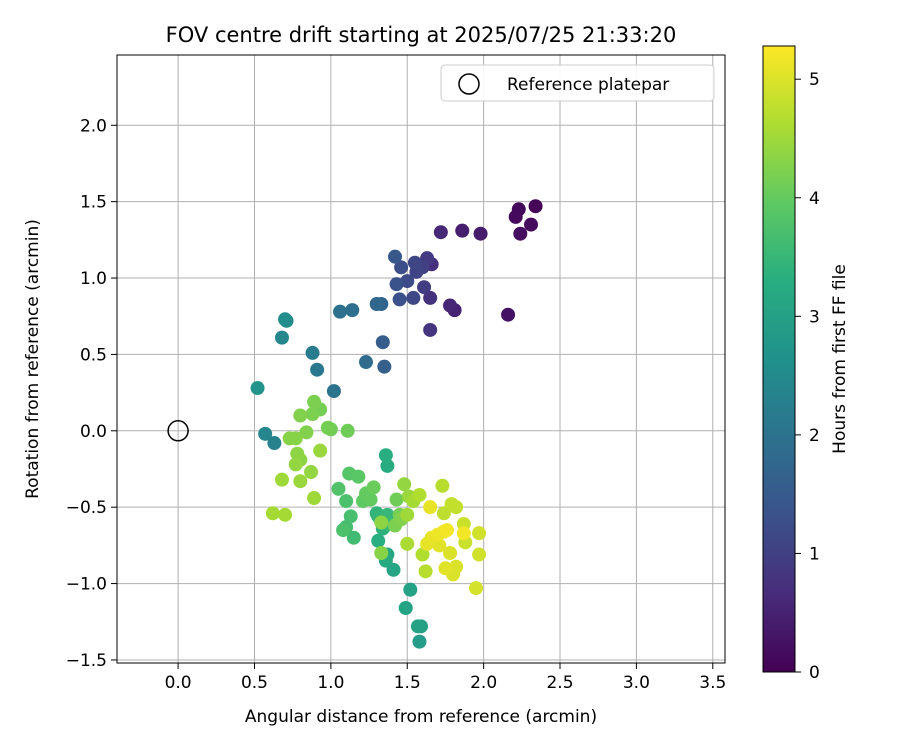  Describe the element at coordinates (814, 436) in the screenshot. I see `colorbar-tick-label: 2` at that location.